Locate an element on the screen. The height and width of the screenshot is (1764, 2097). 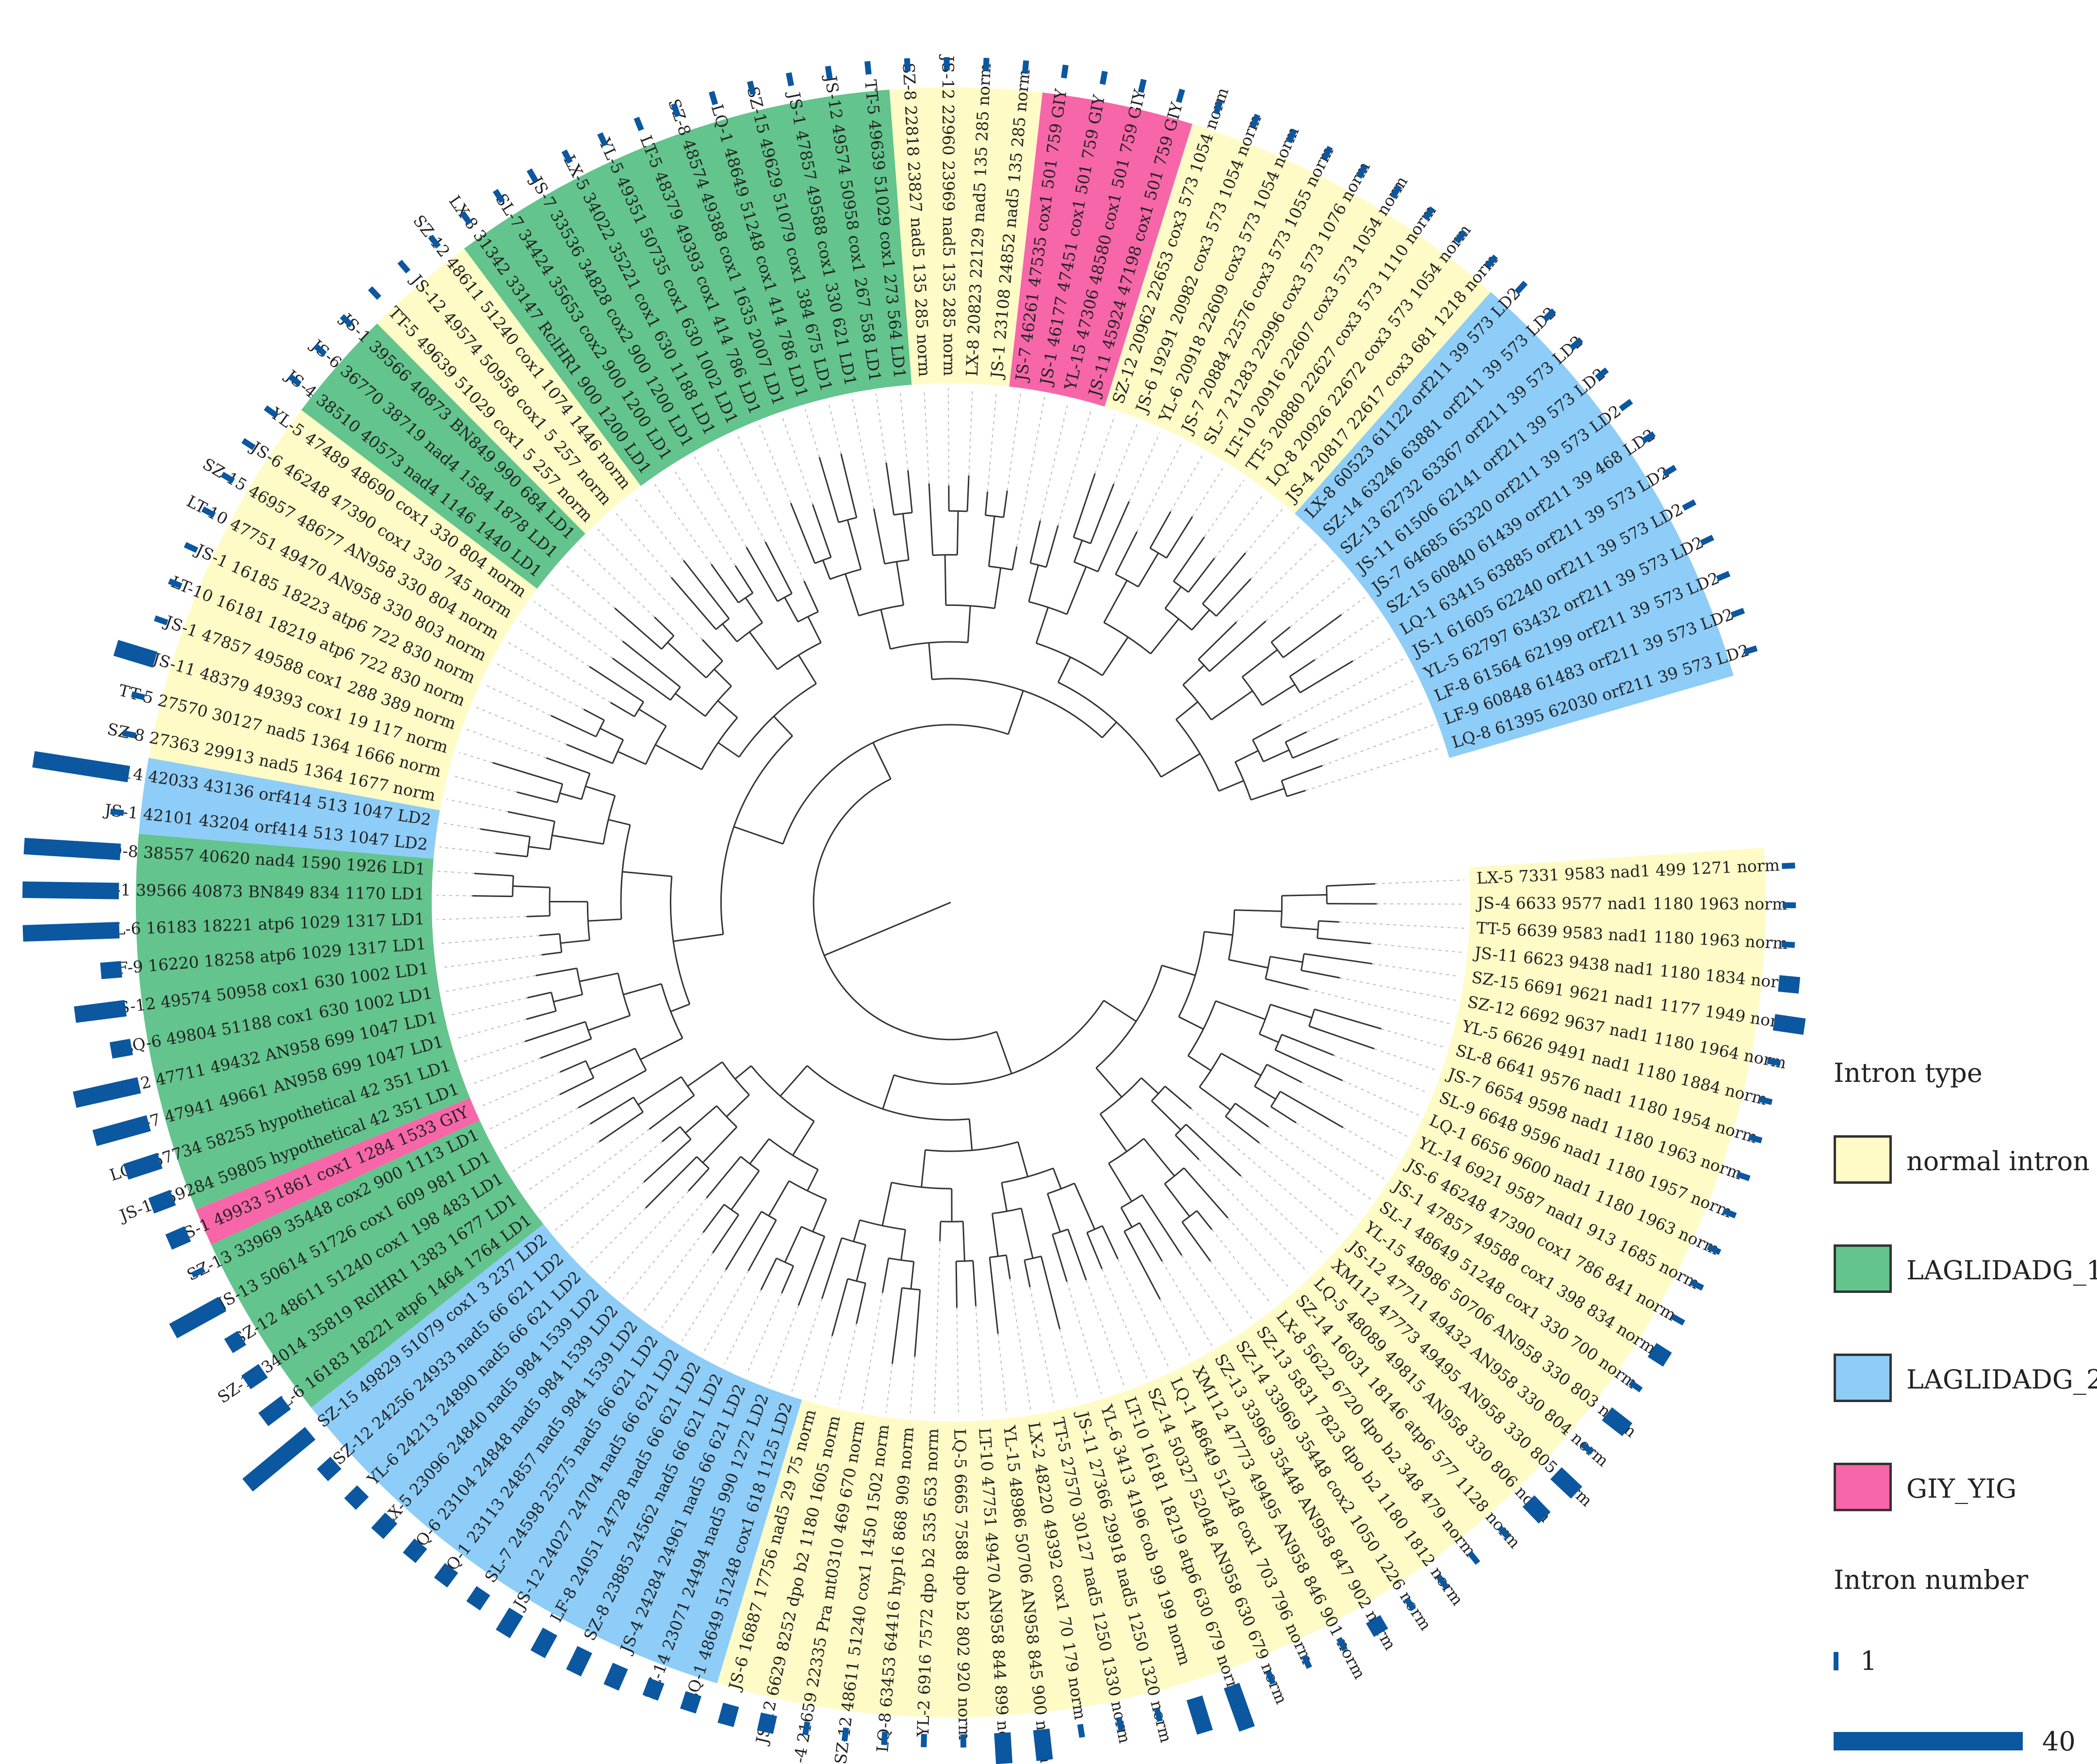
legend-label-laglidadg-1: LAGLIDADG_1 is located at coordinates (2001, 1270).